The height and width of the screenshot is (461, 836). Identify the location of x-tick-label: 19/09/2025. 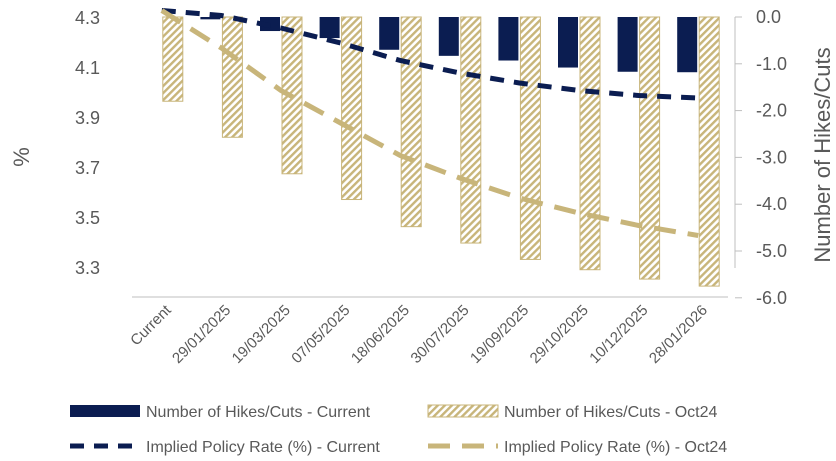
(499, 334).